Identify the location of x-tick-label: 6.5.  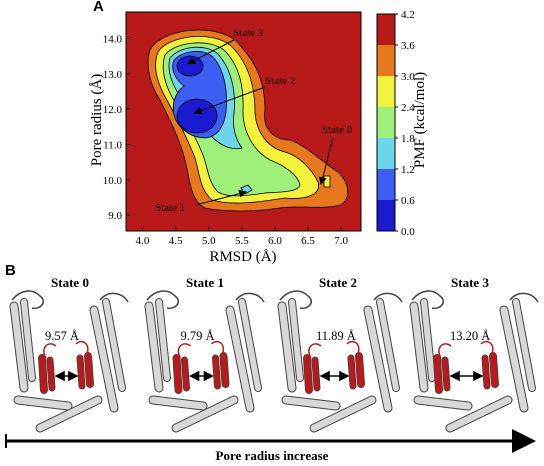
(308, 241).